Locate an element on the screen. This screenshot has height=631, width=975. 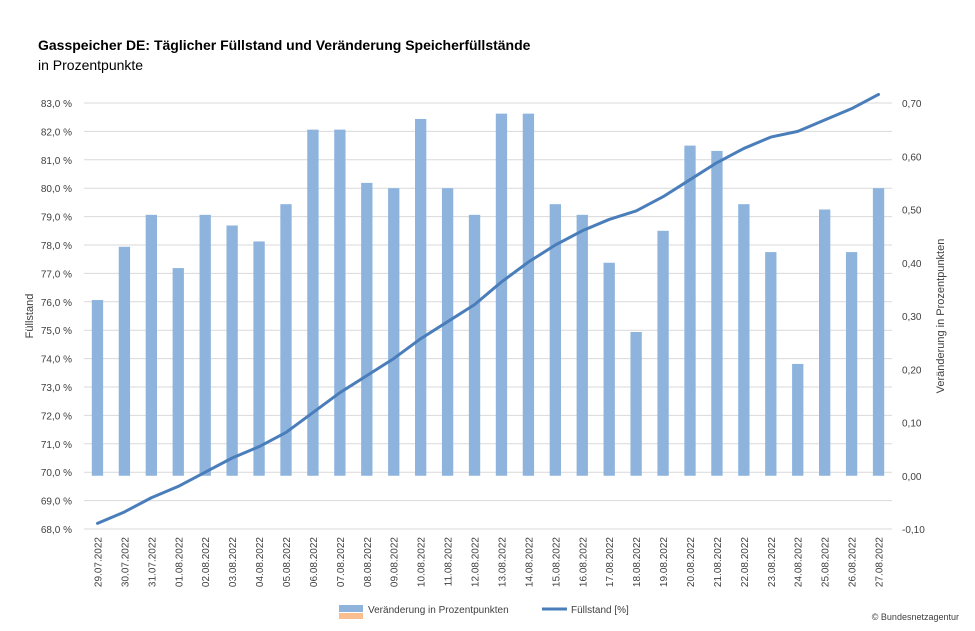
legend-swatch-veraenderung is located at coordinates (351, 608).